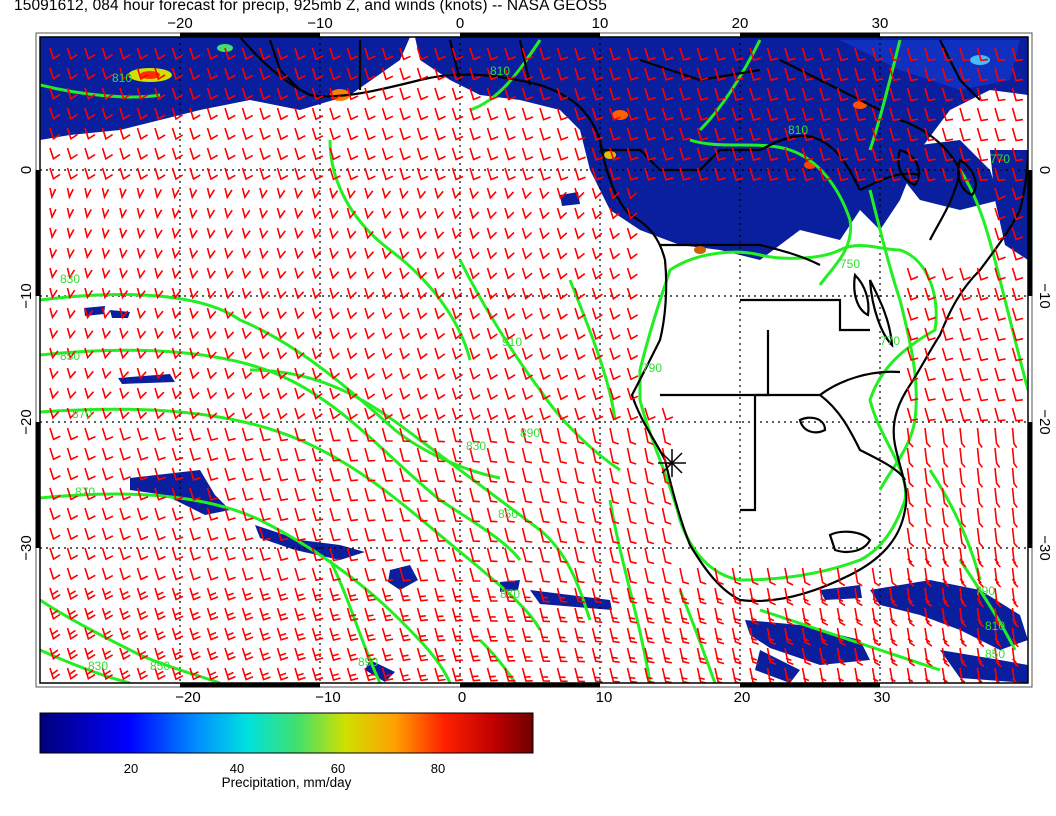 The height and width of the screenshot is (816, 1056). What do you see at coordinates (1044, 421) in the screenshot?
I see `lat-tick-label: −20` at bounding box center [1044, 421].